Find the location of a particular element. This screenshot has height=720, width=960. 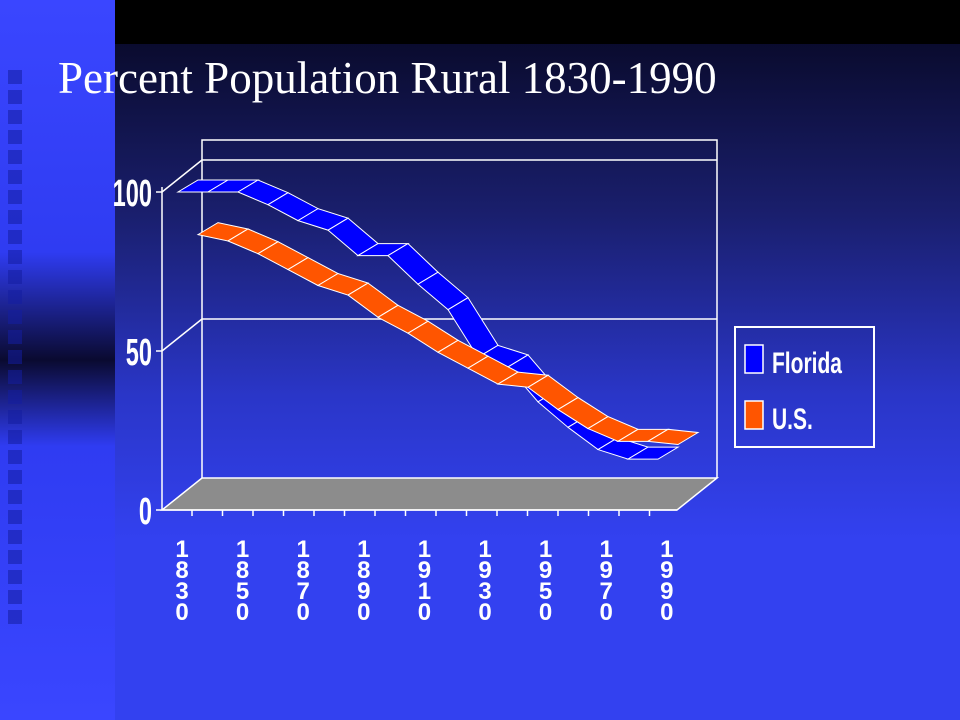

chart-legend: Florida U.S. is located at coordinates (804, 387).